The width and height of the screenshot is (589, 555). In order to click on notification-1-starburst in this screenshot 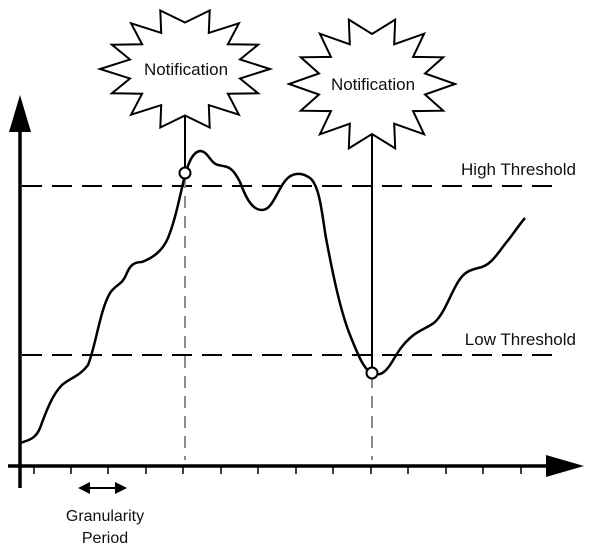, I will do `click(185, 69)`.